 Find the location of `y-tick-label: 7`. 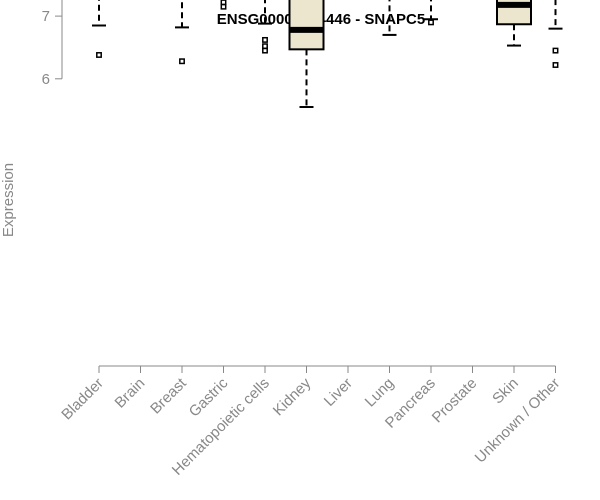

y-tick-label: 7 is located at coordinates (46, 16).